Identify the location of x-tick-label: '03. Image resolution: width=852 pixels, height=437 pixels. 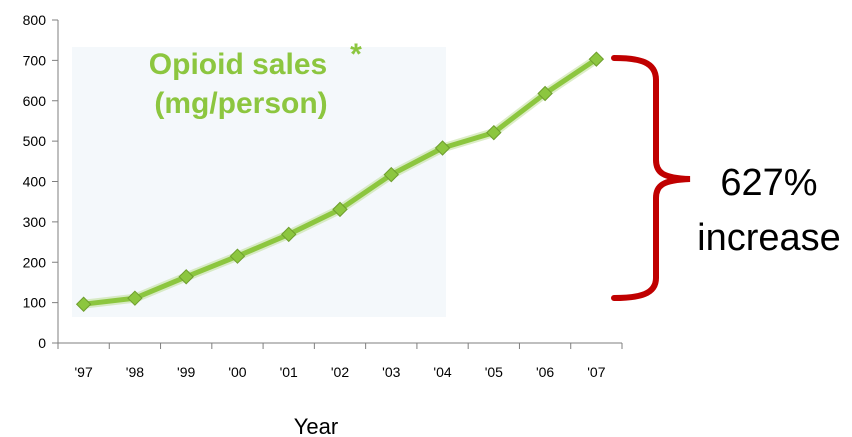
(391, 372).